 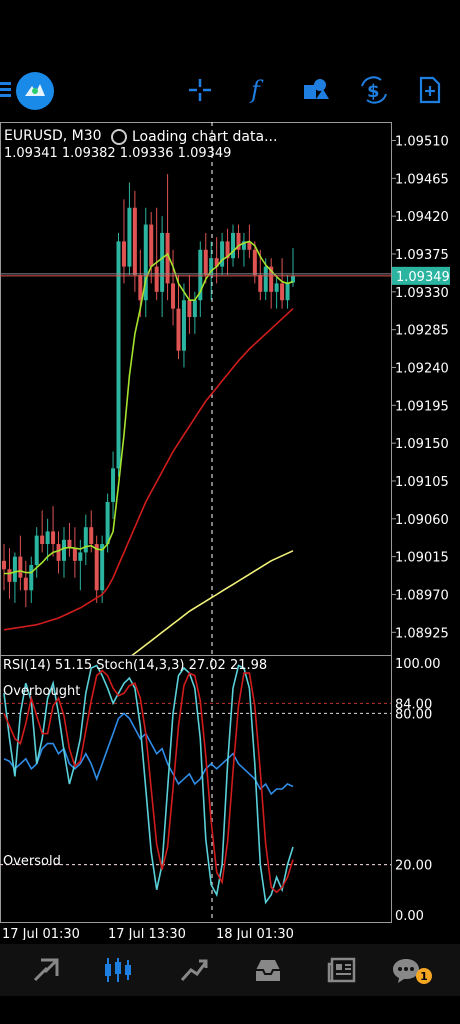 I want to click on messages-icon, so click(x=406, y=970).